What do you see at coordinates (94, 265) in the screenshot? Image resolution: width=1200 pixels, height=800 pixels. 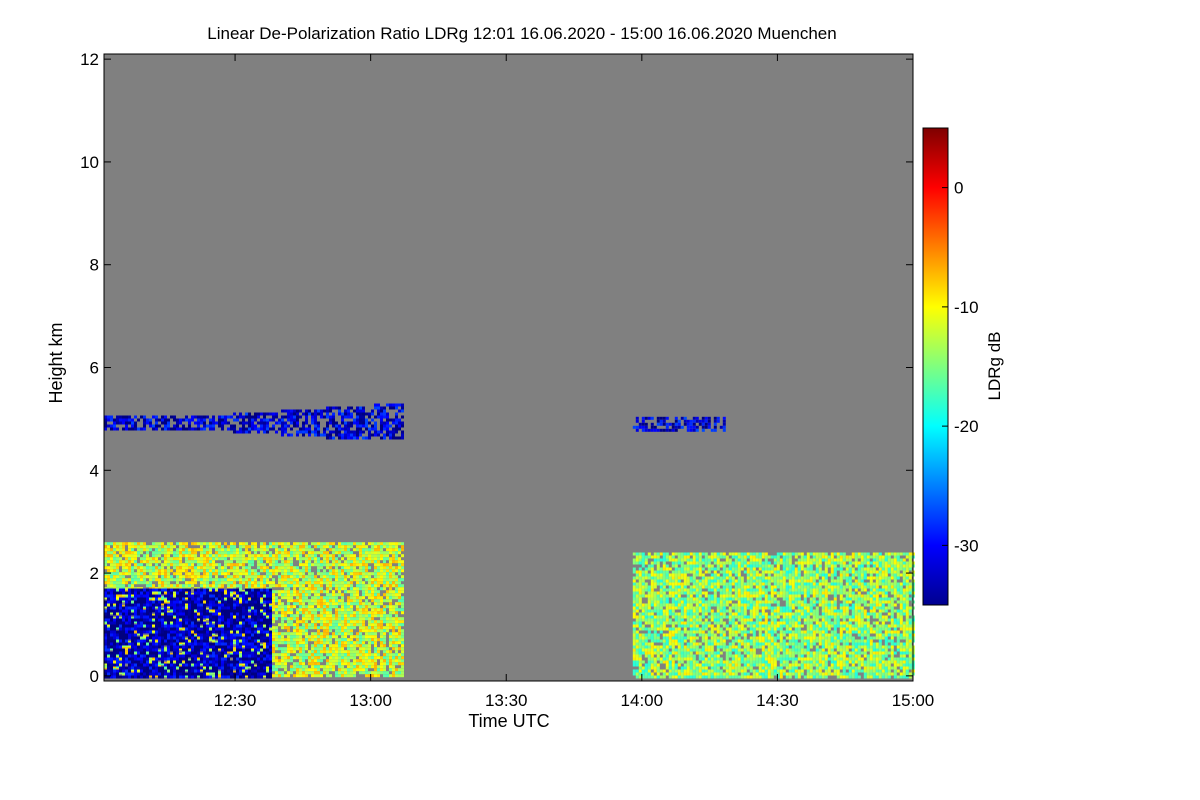 I see `y-tick-label: 8` at bounding box center [94, 265].